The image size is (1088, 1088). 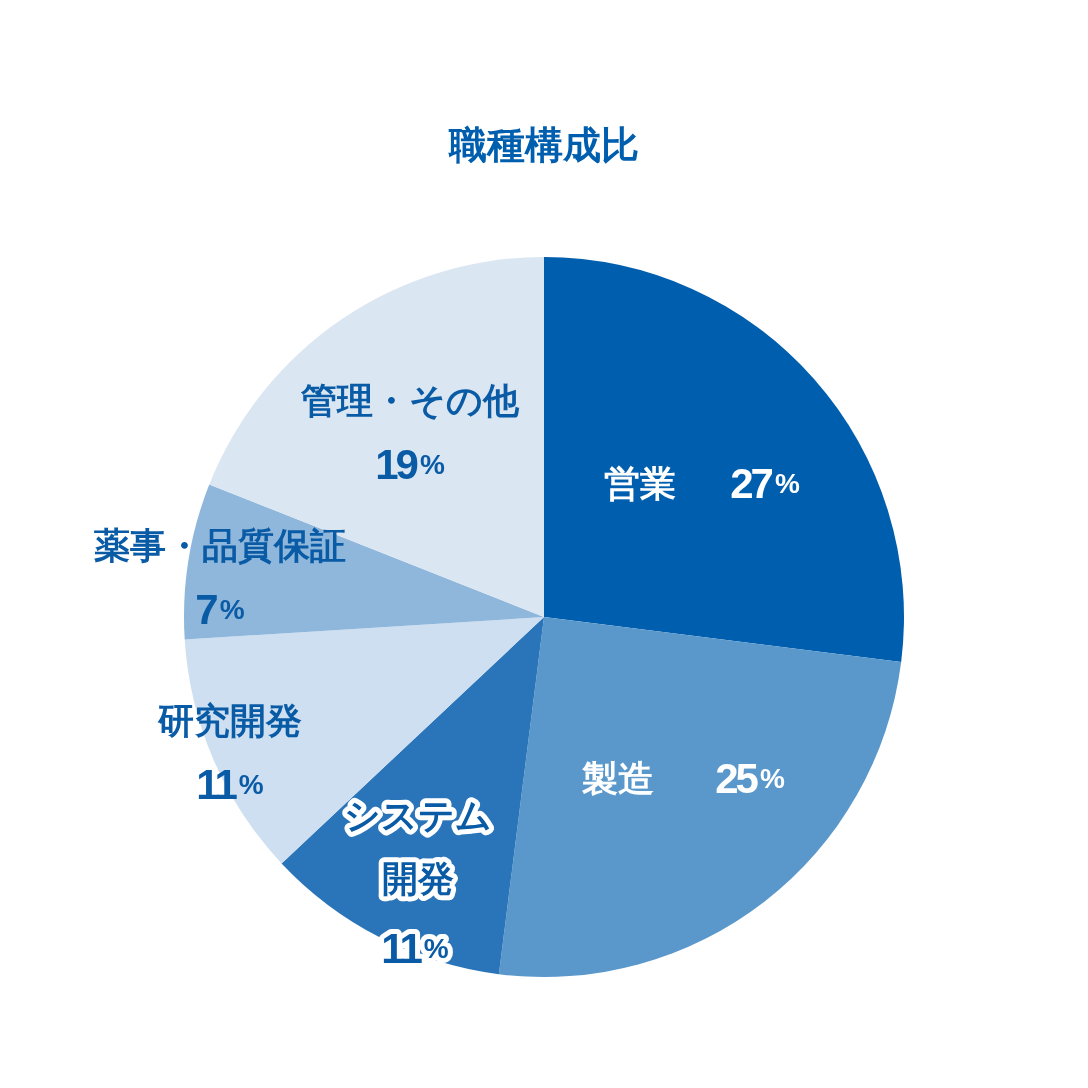 What do you see at coordinates (230, 784) in the screenshot?
I see `data-label: 11%` at bounding box center [230, 784].